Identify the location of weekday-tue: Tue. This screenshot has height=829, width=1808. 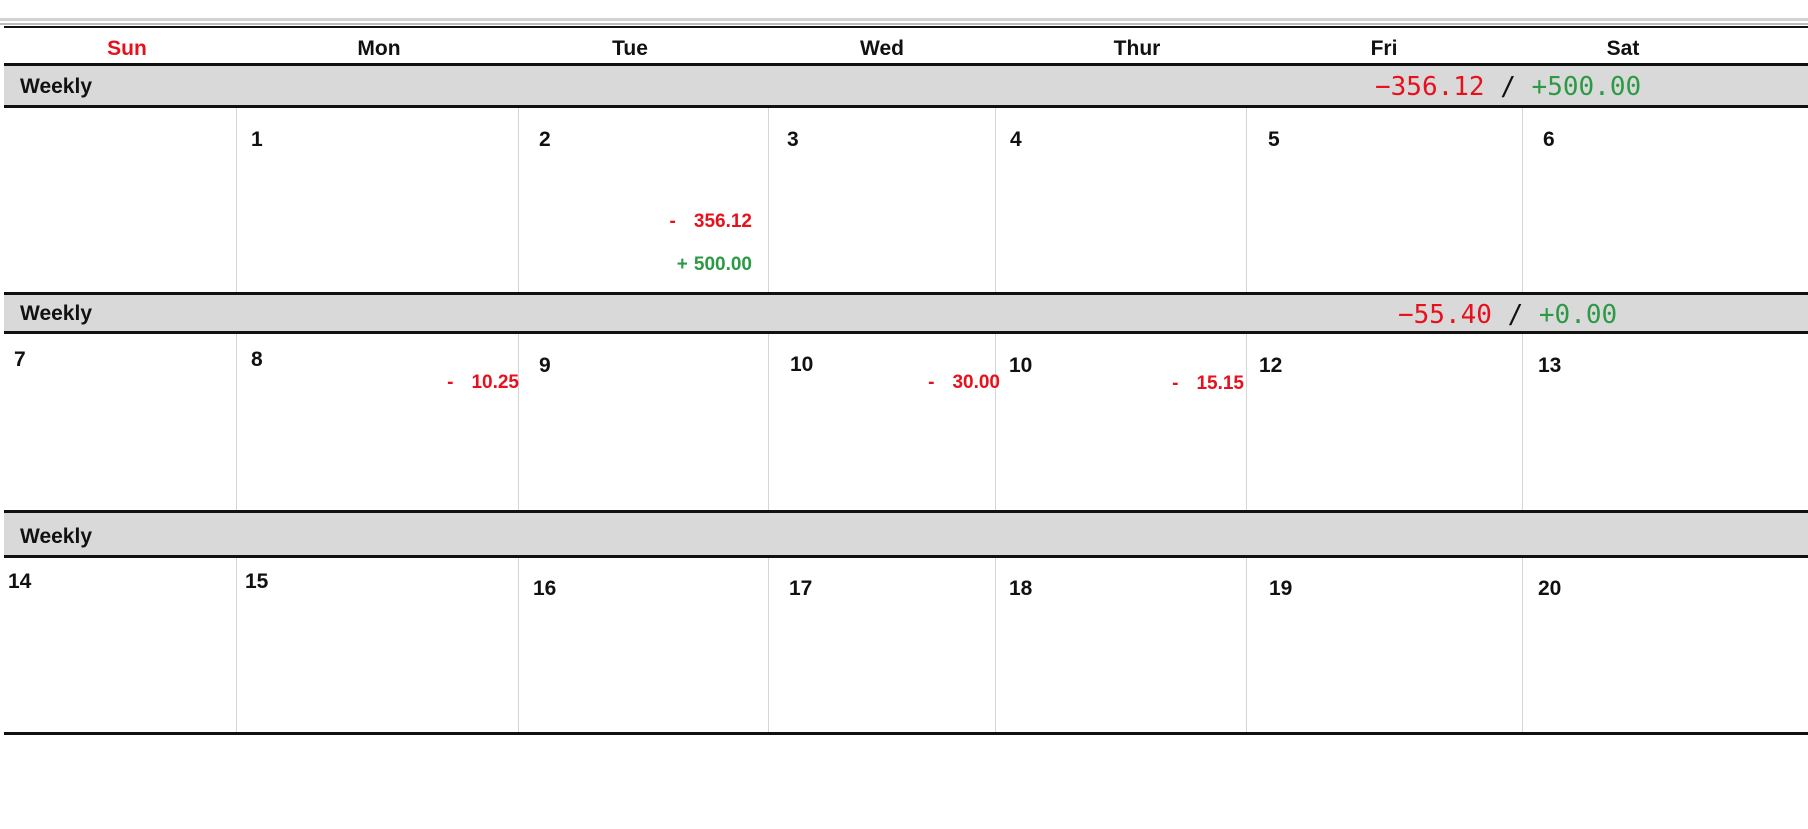
(630, 48).